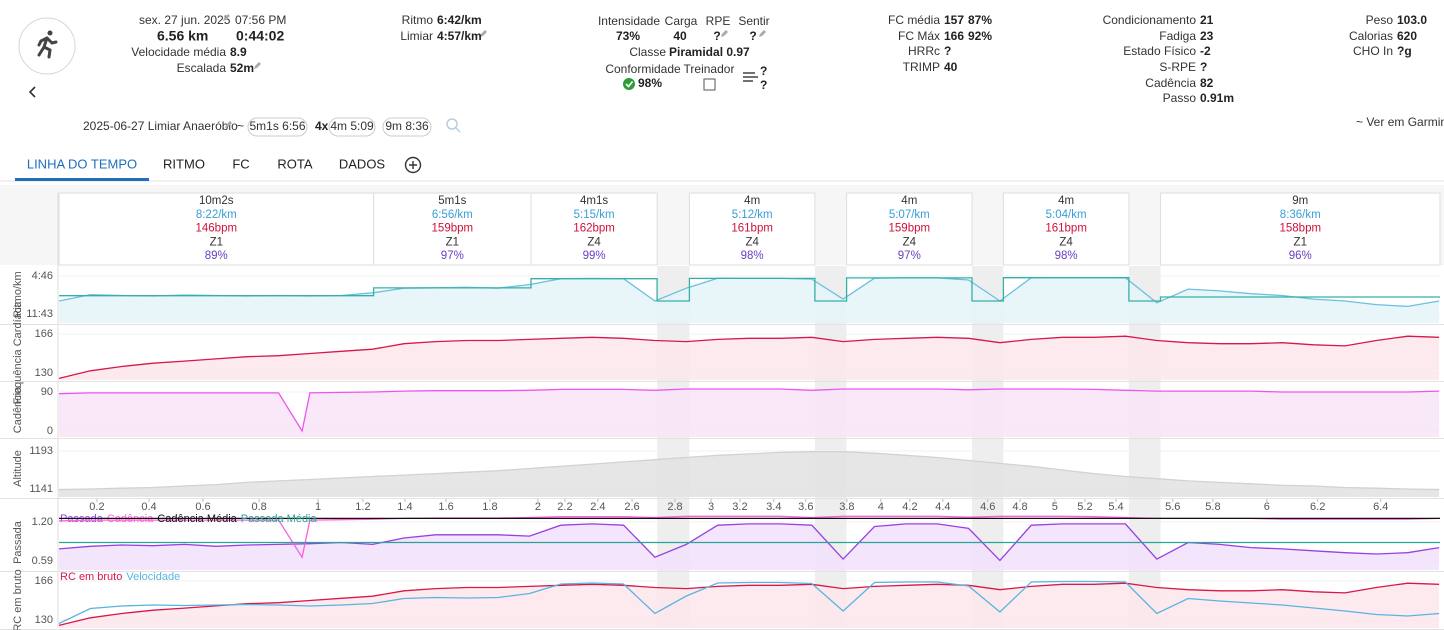 The height and width of the screenshot is (630, 1444). Describe the element at coordinates (1300, 256) in the screenshot. I see `interval-compliance: 96%` at that location.